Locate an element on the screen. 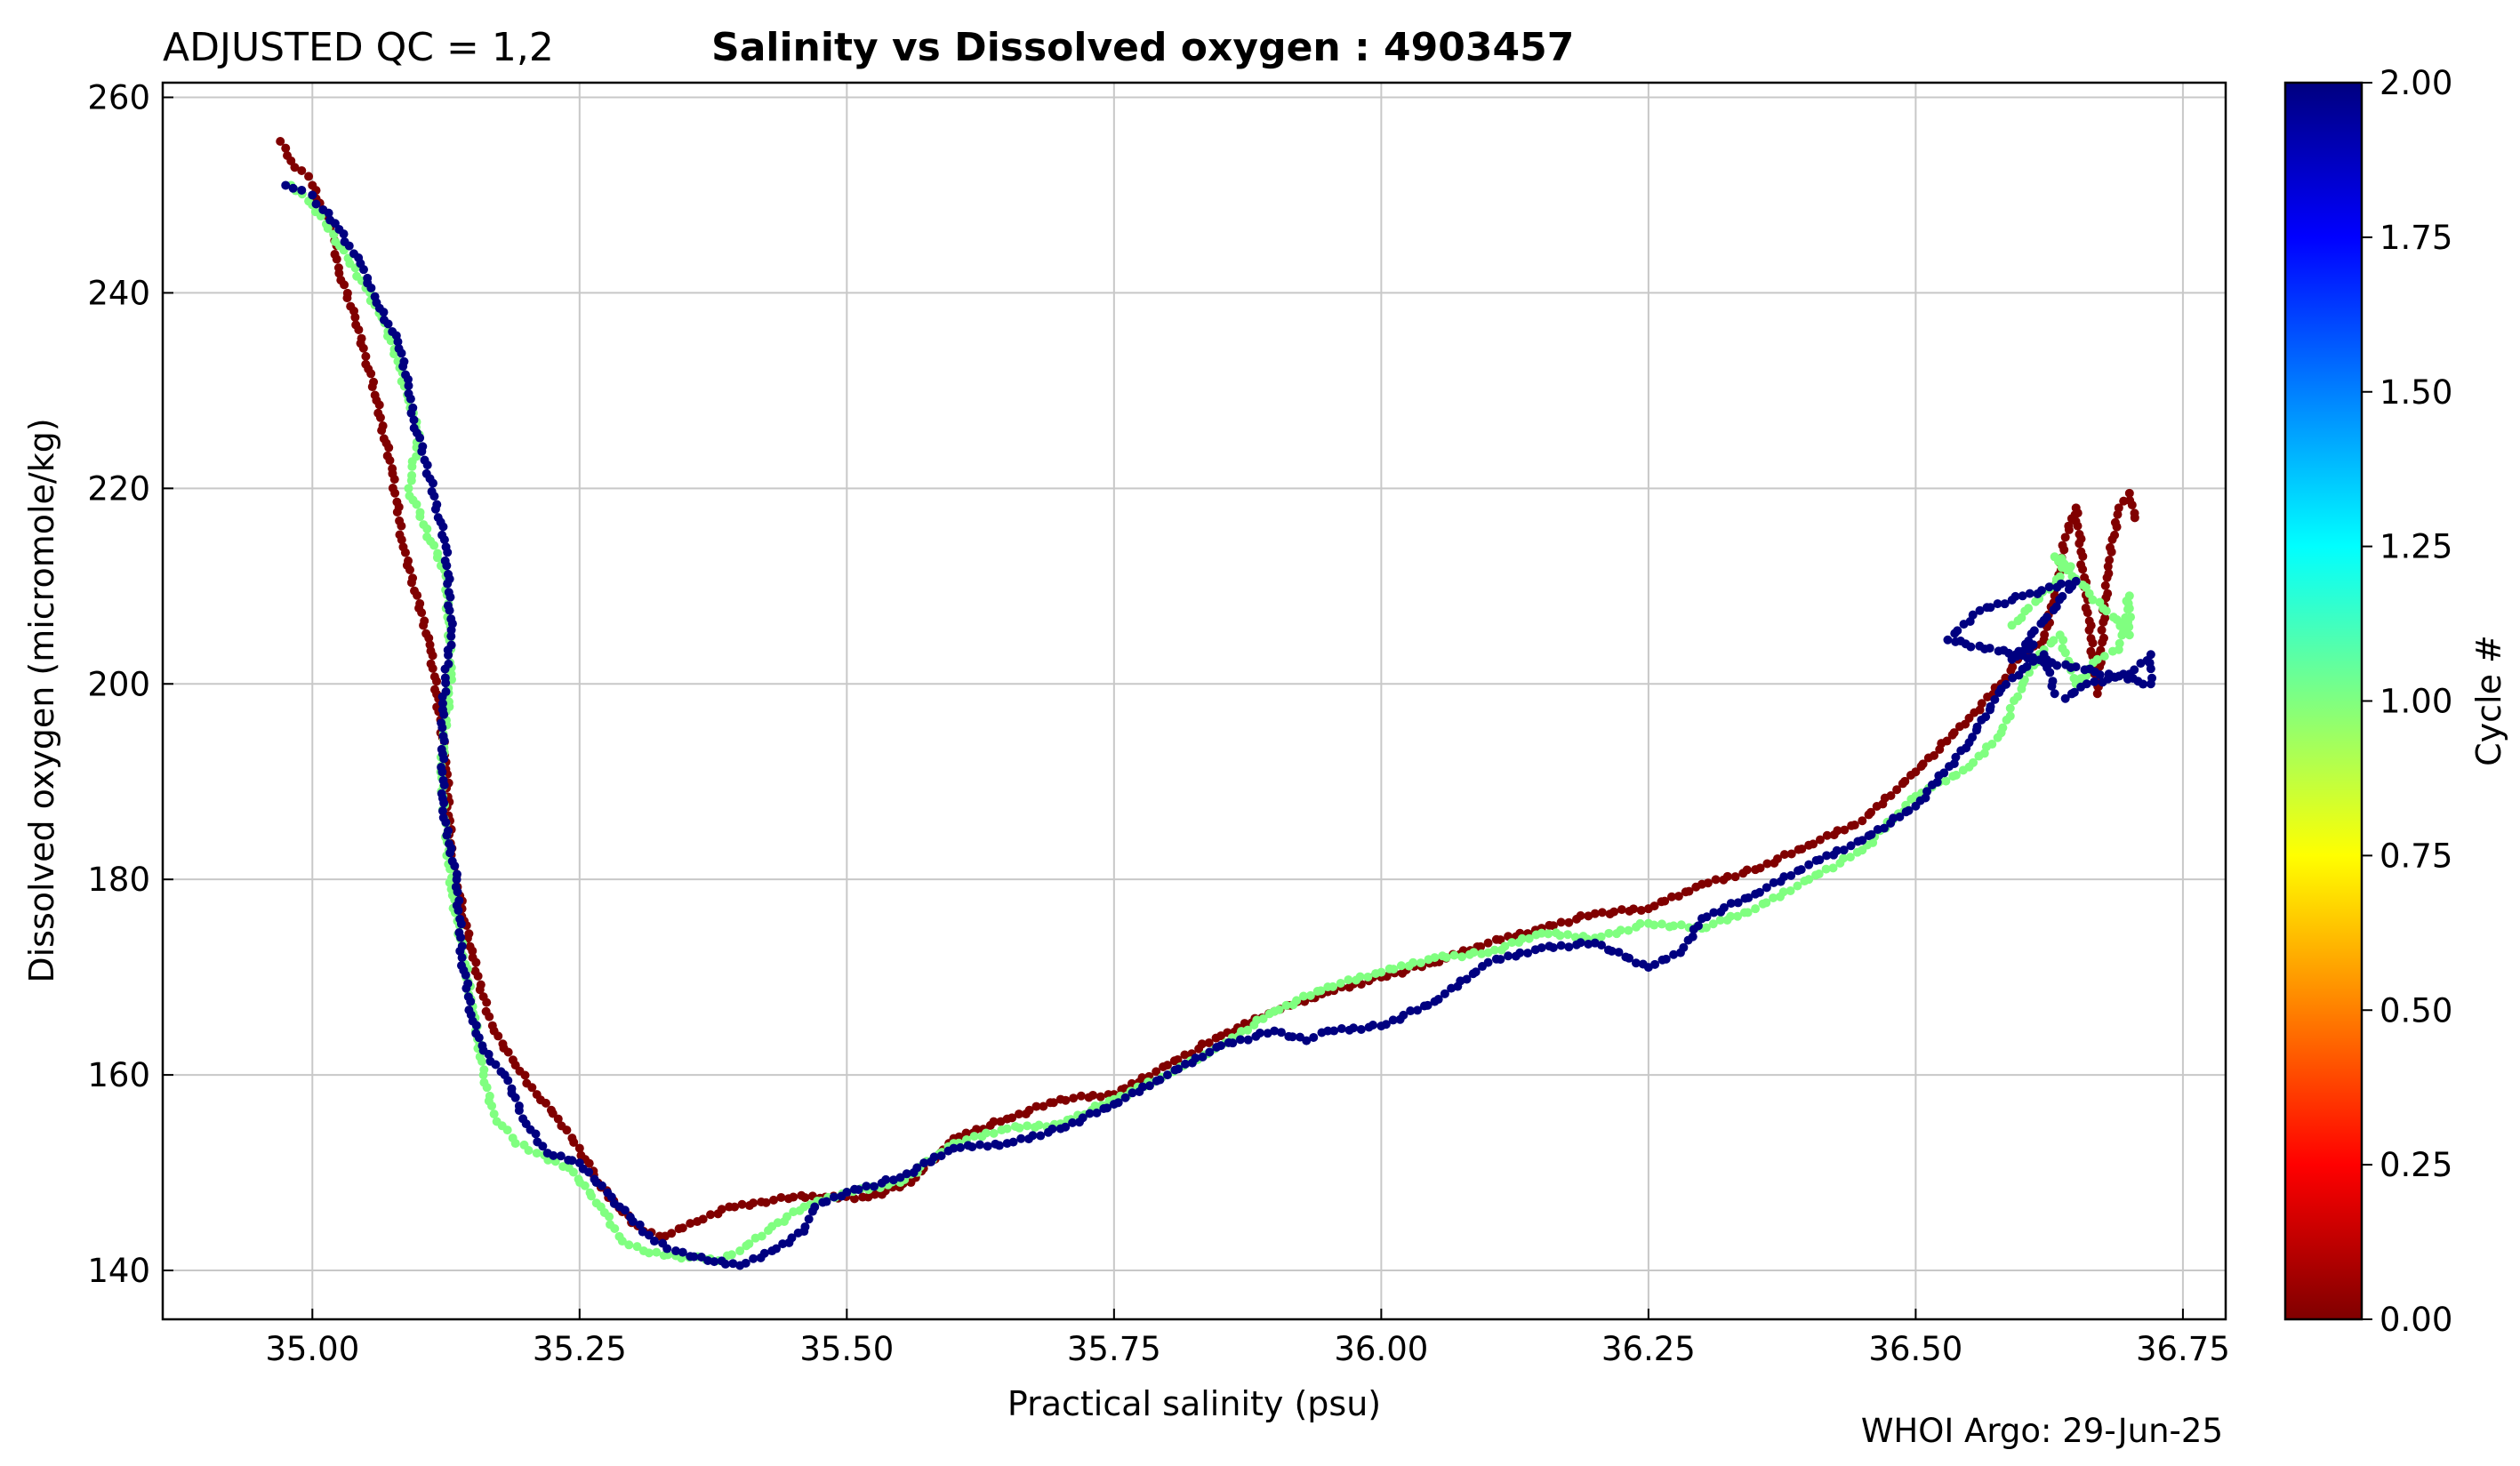 The height and width of the screenshot is (1466, 2520). x-axis-label: Practical salinity (psu) is located at coordinates (1194, 1403).